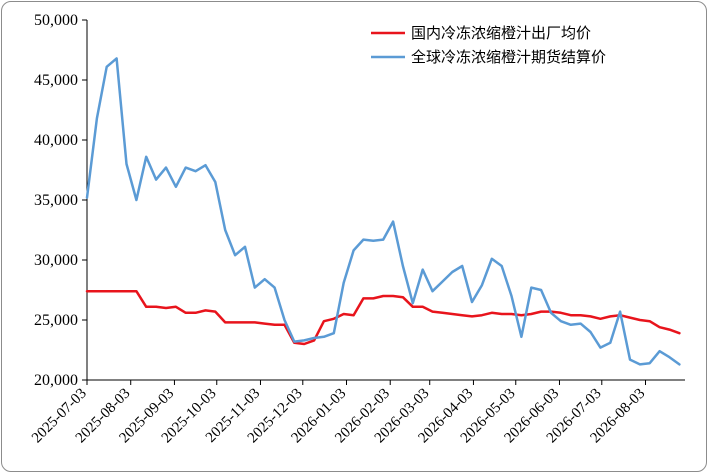 The height and width of the screenshot is (475, 710). I want to click on y-tick-label: 45,000, so click(56, 80).